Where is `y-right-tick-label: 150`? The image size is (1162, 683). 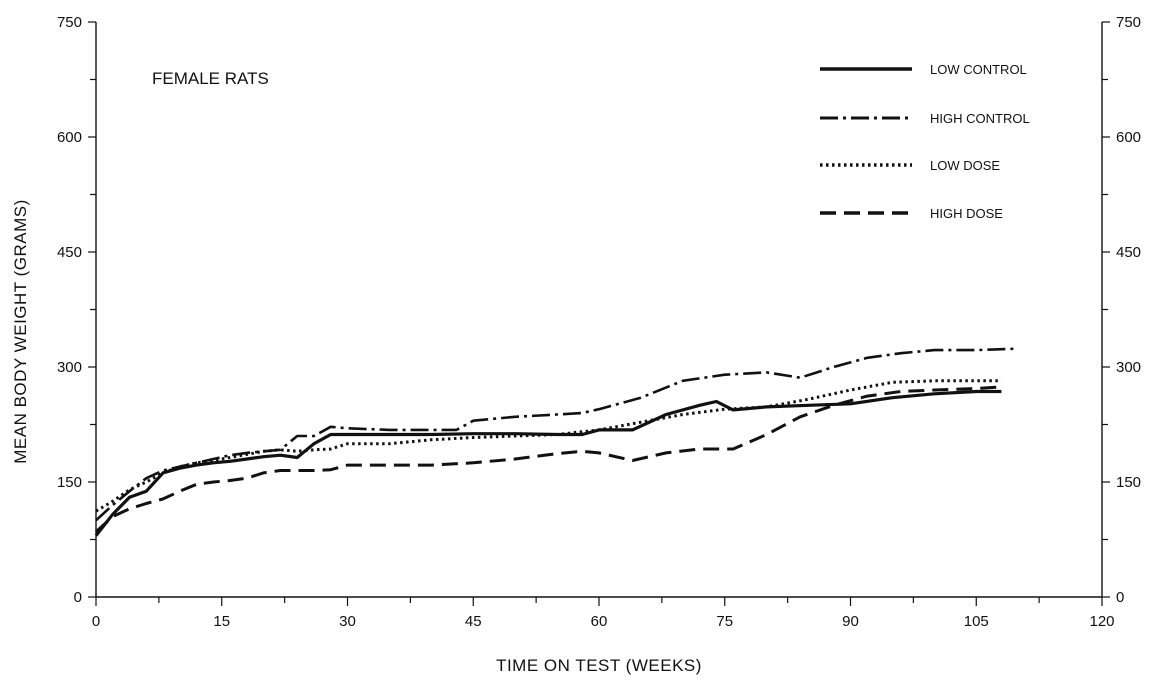 y-right-tick-label: 150 is located at coordinates (1128, 482).